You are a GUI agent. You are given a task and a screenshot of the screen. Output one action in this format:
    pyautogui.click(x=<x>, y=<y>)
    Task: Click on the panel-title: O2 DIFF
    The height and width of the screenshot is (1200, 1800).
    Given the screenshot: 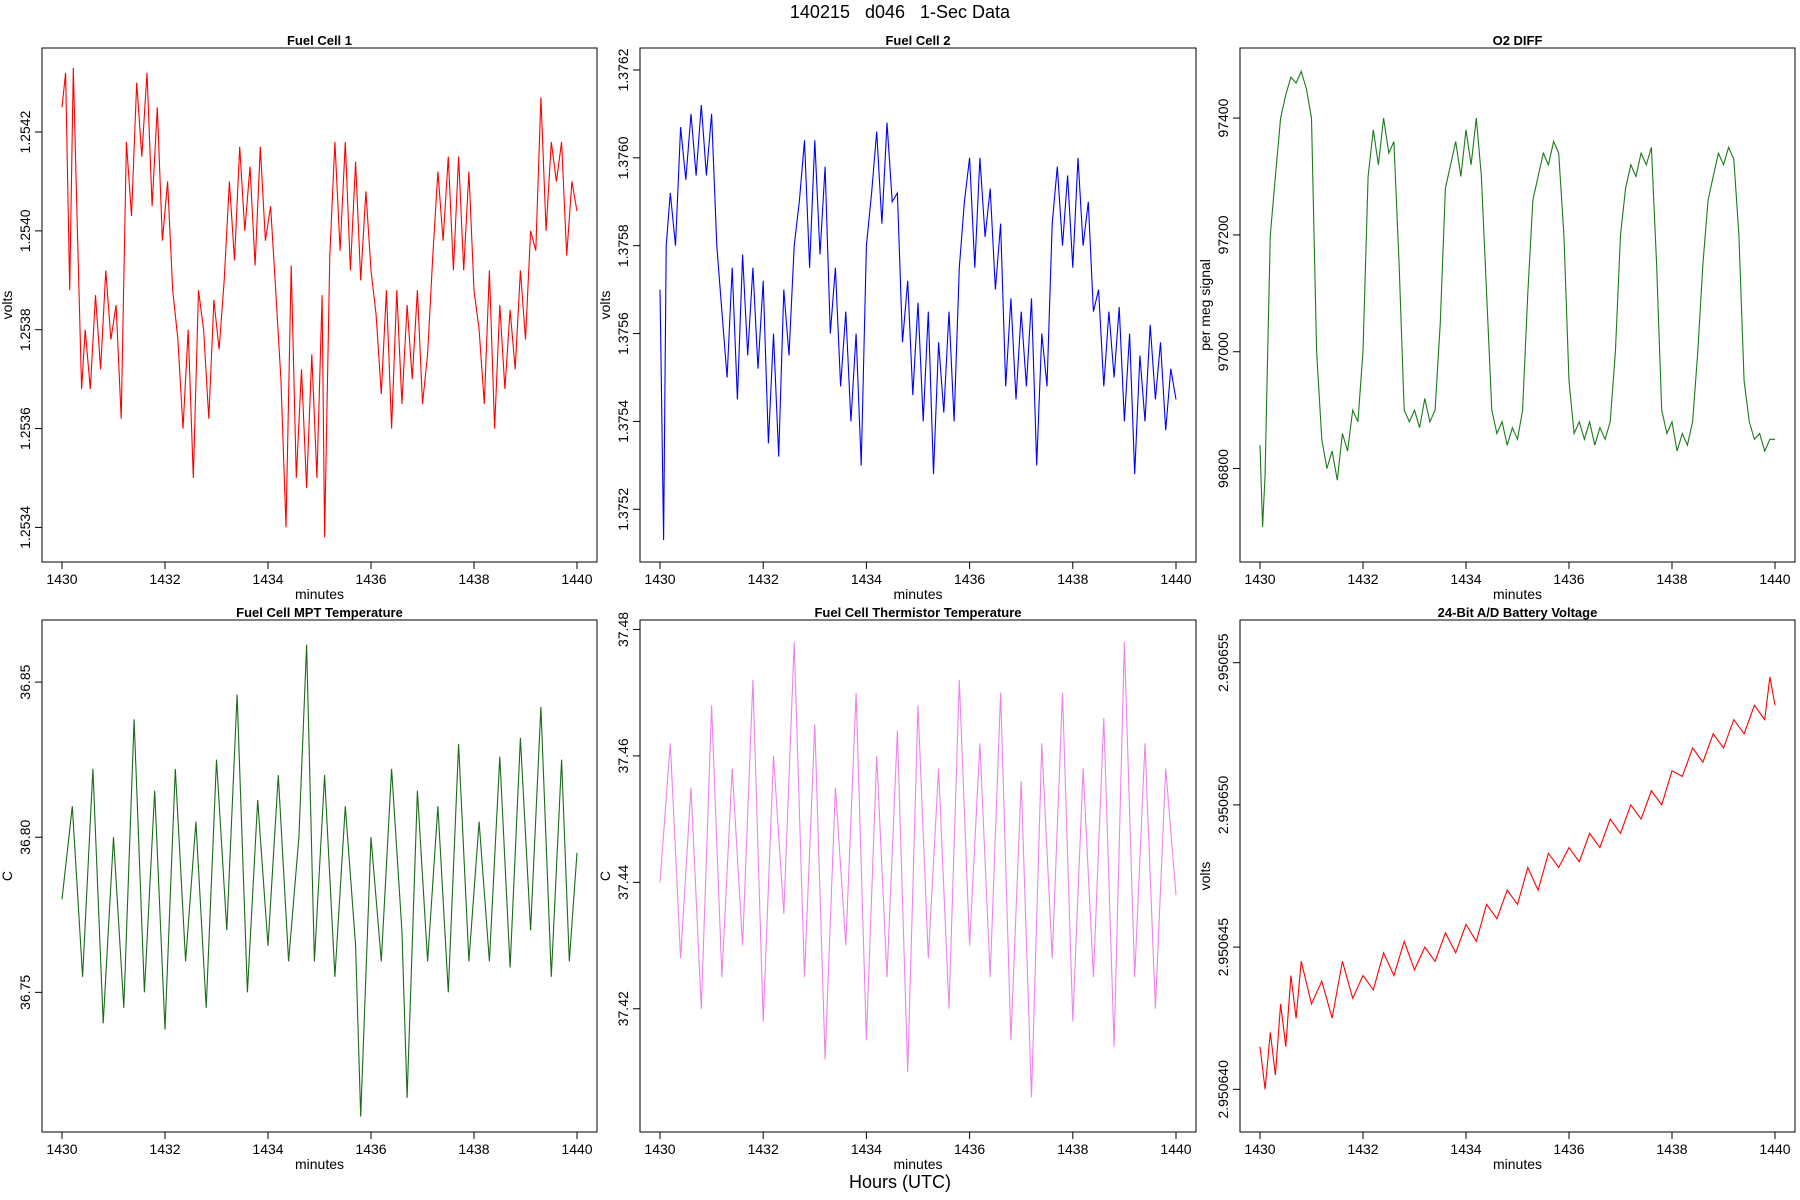 What is the action you would take?
    pyautogui.click(x=1518, y=40)
    